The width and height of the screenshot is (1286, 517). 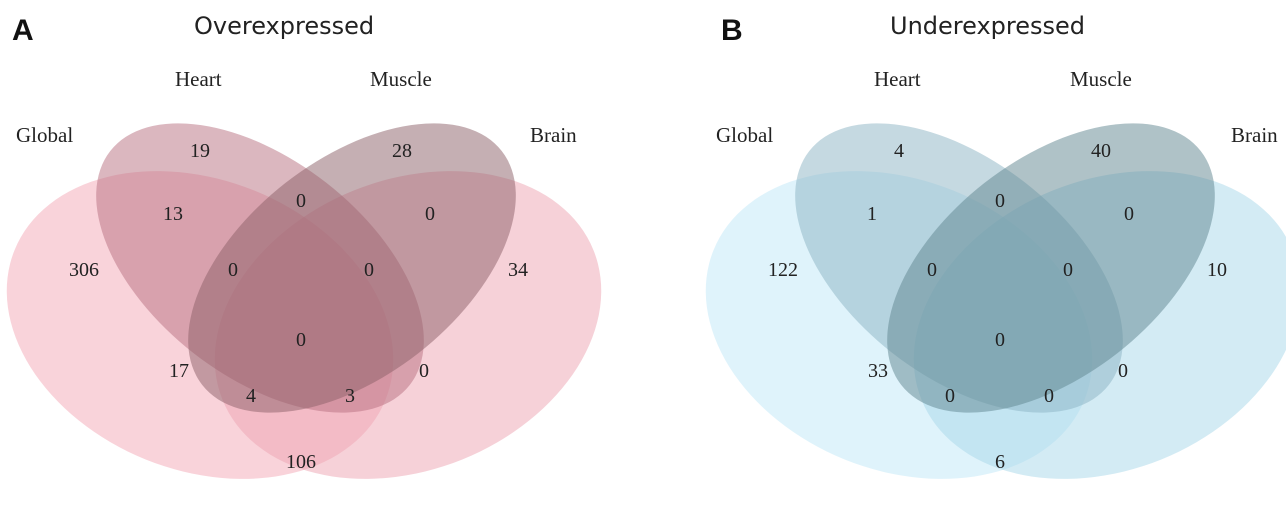 What do you see at coordinates (402, 151) in the screenshot?
I see `count-muscle-only: 28` at bounding box center [402, 151].